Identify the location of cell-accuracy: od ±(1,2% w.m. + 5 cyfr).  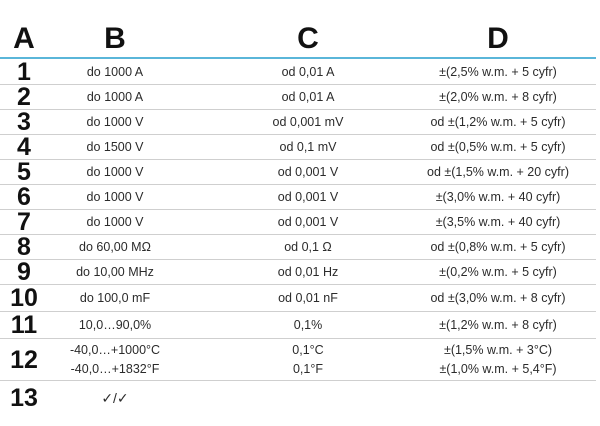
(498, 122).